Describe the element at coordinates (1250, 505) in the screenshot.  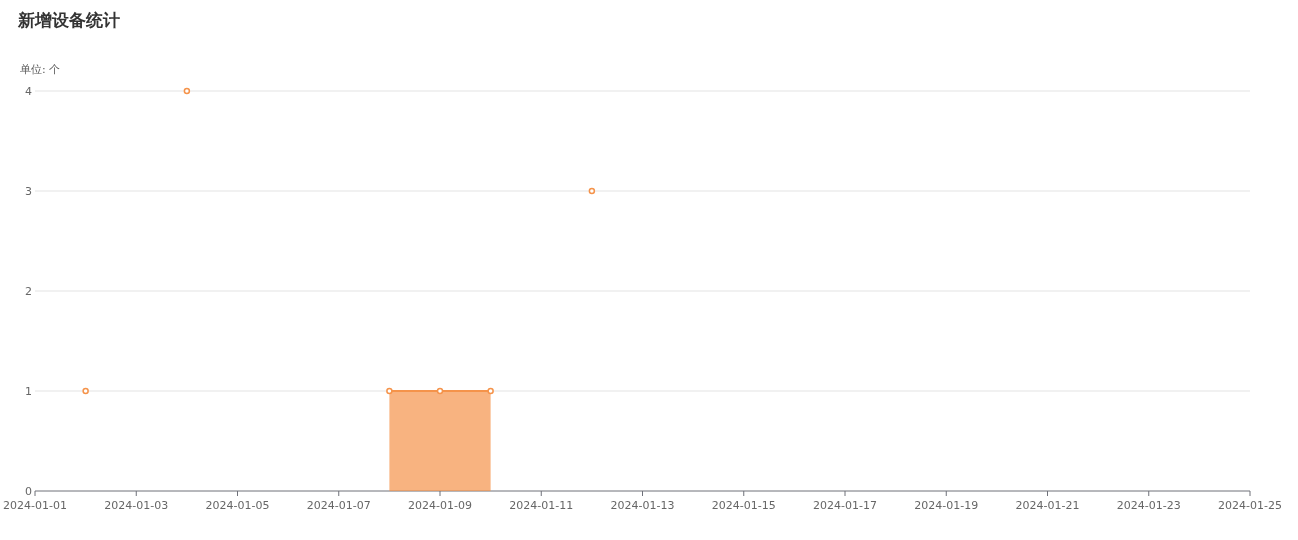
I see `x-tick-label: 2024-01-25` at that location.